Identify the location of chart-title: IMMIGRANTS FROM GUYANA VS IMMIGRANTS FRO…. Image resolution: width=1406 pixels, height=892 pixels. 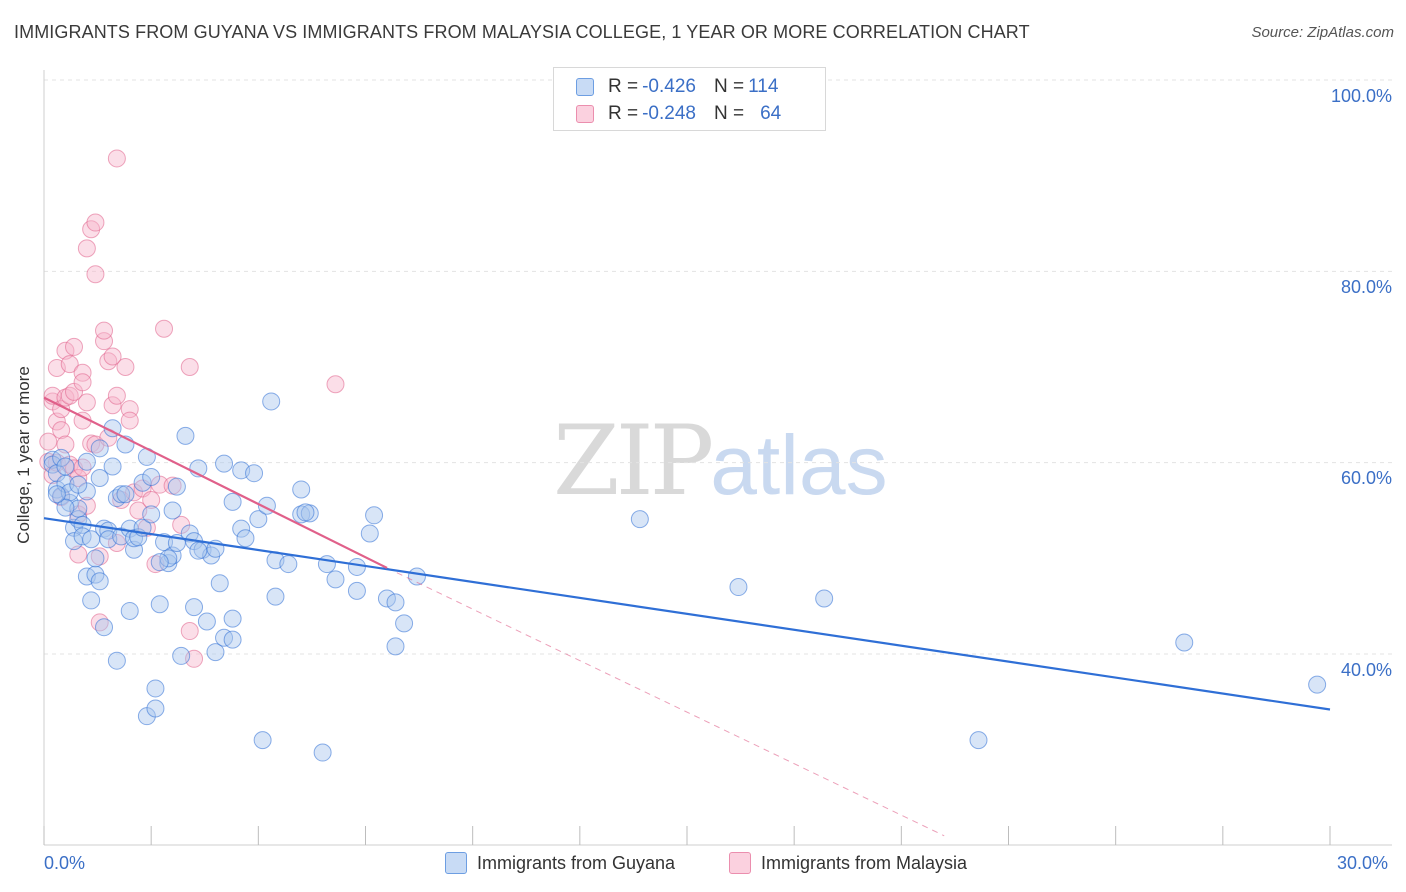
(522, 32).